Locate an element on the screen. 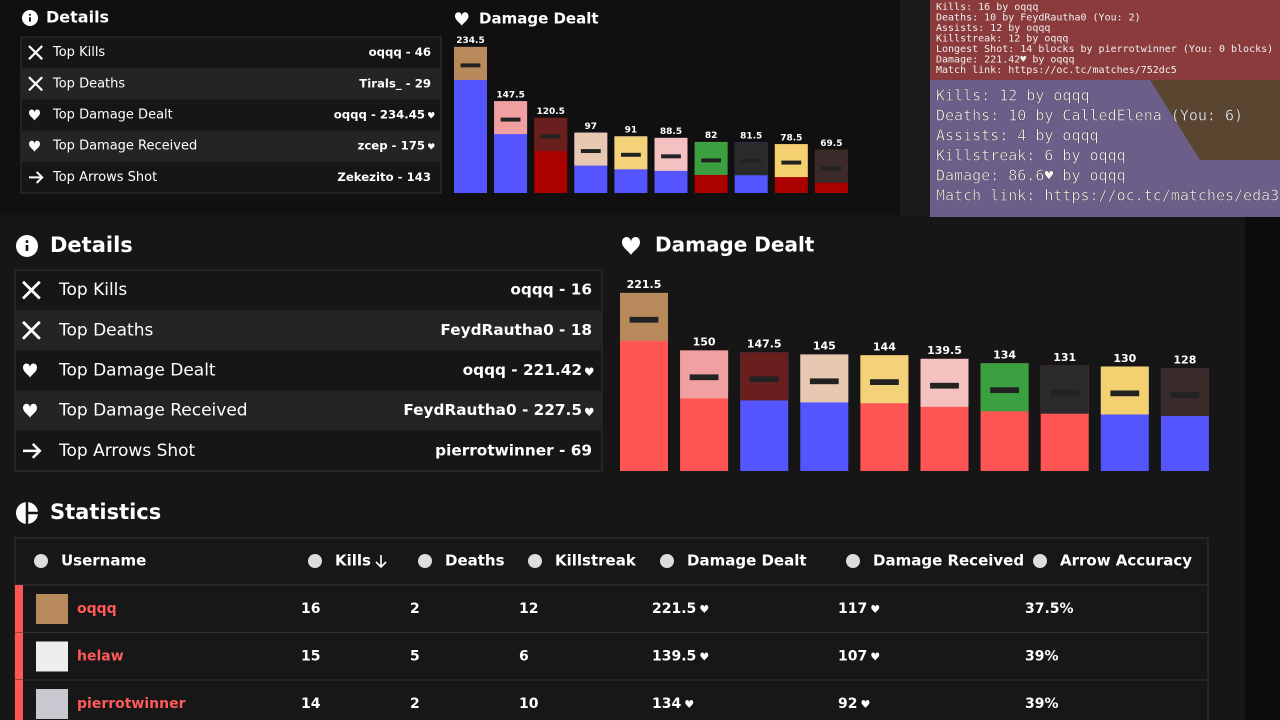 This screenshot has width=1280, height=720. table-cell: 92 is located at coordinates (847, 704).